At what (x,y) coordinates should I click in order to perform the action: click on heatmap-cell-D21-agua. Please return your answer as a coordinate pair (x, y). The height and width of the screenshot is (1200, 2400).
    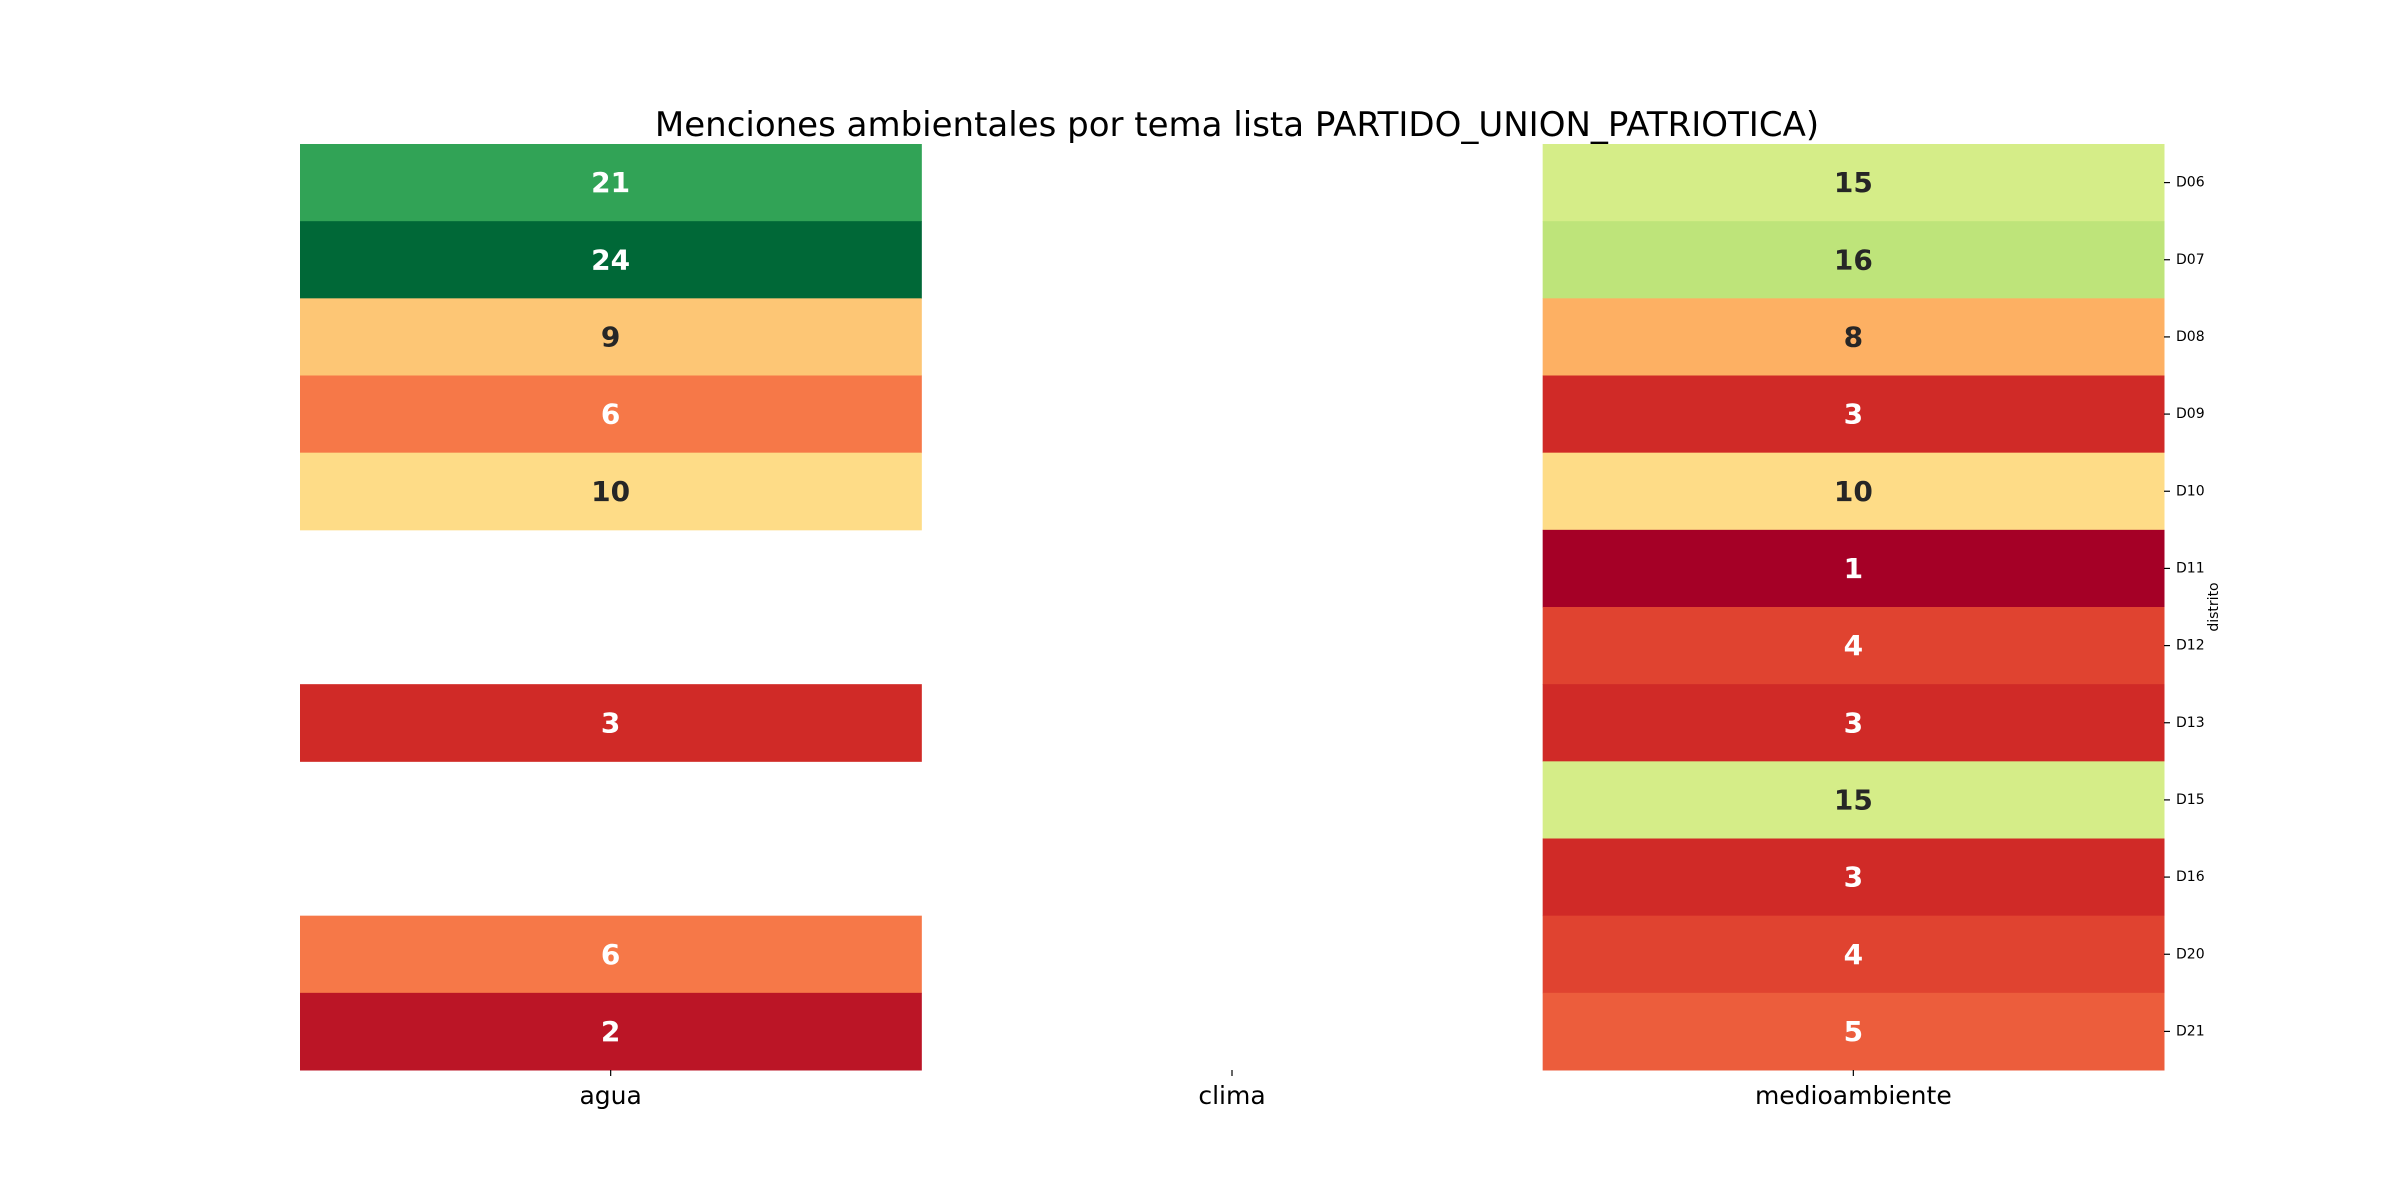
    Looking at the image, I should click on (611, 1031).